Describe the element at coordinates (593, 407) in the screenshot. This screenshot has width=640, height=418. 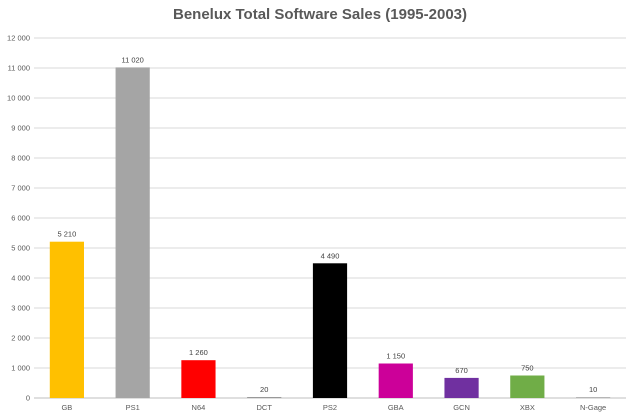
I see `x-tick-label: N-Gage` at that location.